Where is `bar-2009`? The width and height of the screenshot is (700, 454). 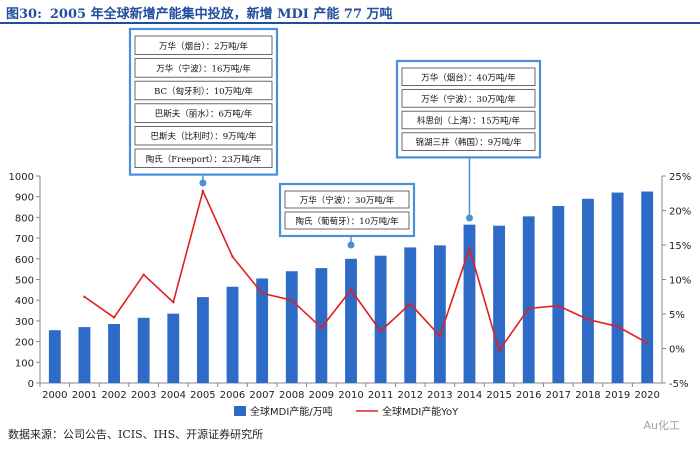 bar-2009 is located at coordinates (321, 325).